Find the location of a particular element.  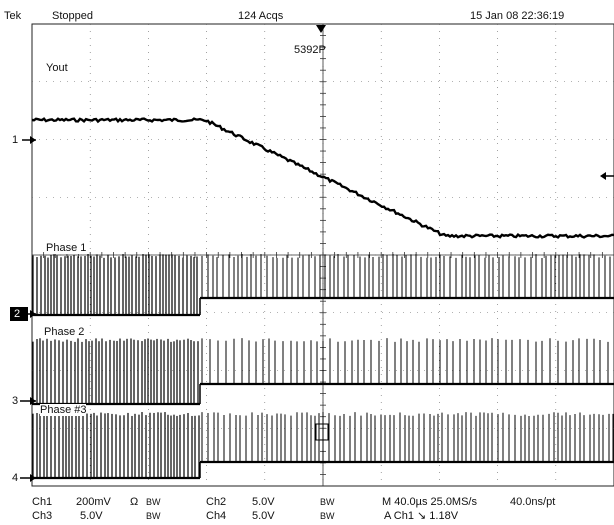

date-time: 15 Jan 08 22:36:19 is located at coordinates (517, 16).